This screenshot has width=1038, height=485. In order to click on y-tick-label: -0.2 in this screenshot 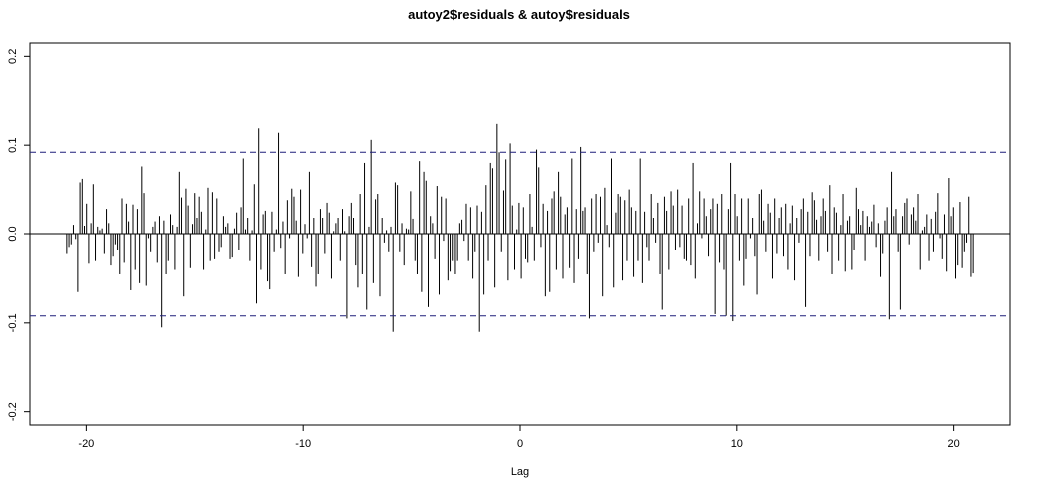, I will do `click(13, 411)`.